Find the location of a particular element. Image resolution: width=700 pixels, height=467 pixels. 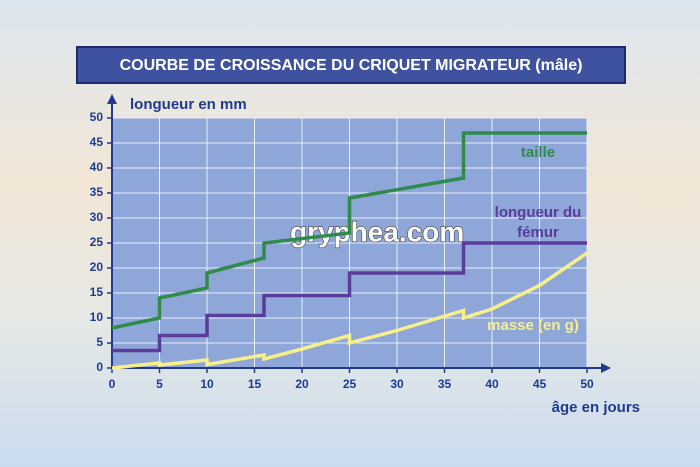

x-tick-label: 30 is located at coordinates (397, 384).